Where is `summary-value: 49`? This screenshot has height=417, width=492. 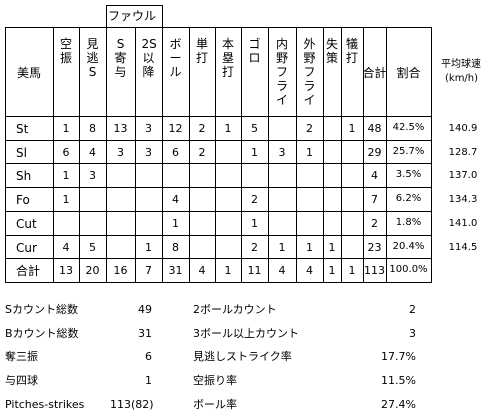 summary-value: 49 is located at coordinates (145, 309).